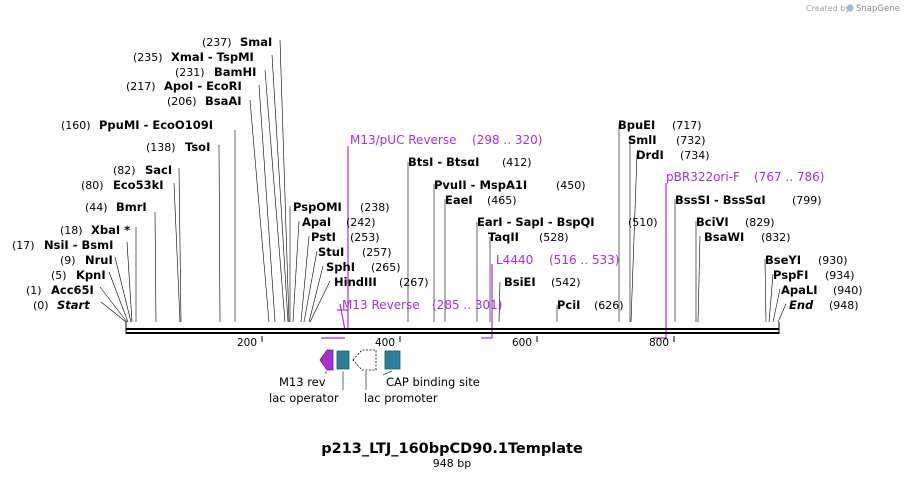 This screenshot has width=904, height=479. I want to click on primer-range: (285 .. 301), so click(467, 305).